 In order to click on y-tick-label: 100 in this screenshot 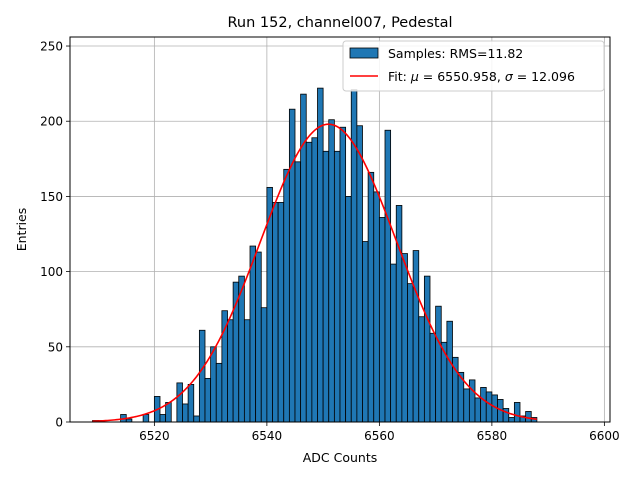, I will do `click(51, 272)`.